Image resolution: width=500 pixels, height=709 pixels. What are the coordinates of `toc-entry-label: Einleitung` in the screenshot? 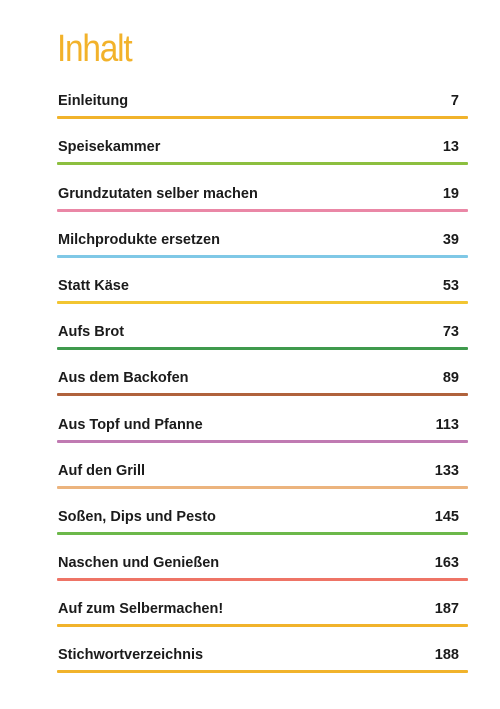 It's located at (93, 101).